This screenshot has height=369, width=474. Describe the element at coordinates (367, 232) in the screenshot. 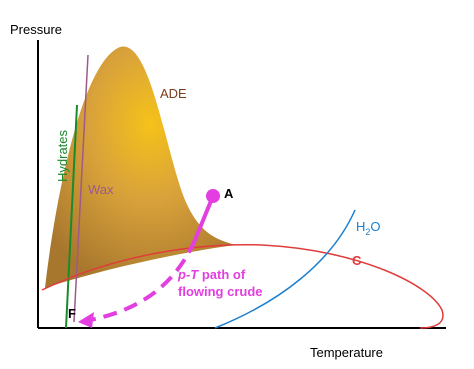

I see `h2o-sub: 2` at that location.